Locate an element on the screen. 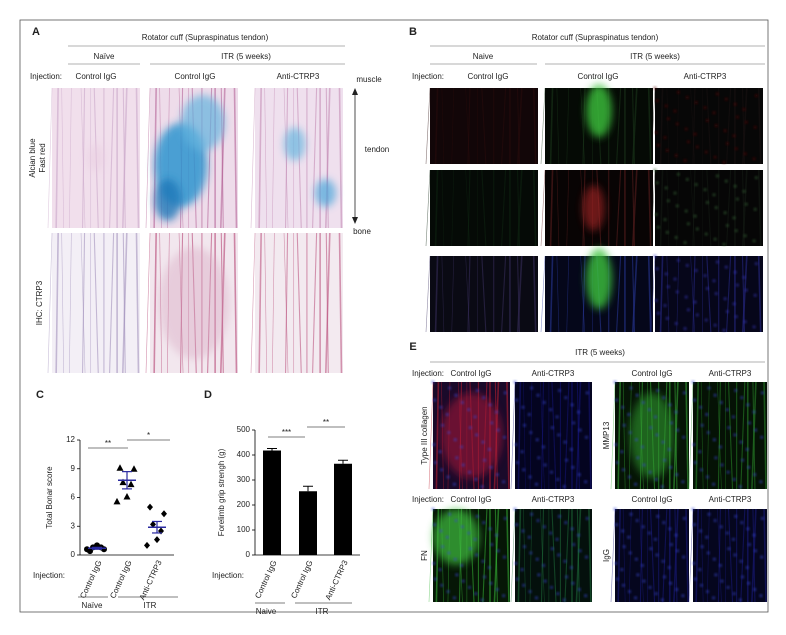 This screenshot has width=786, height=635. arrow-head is located at coordinates (355, 91).